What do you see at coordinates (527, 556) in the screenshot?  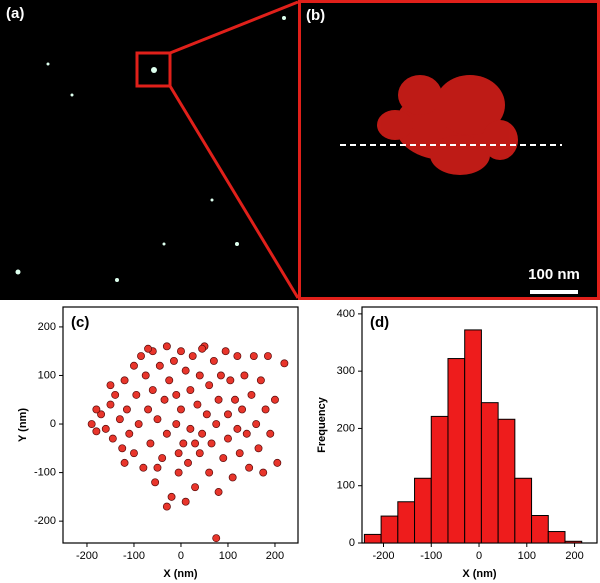 I see `x-tick-label: 100` at bounding box center [527, 556].